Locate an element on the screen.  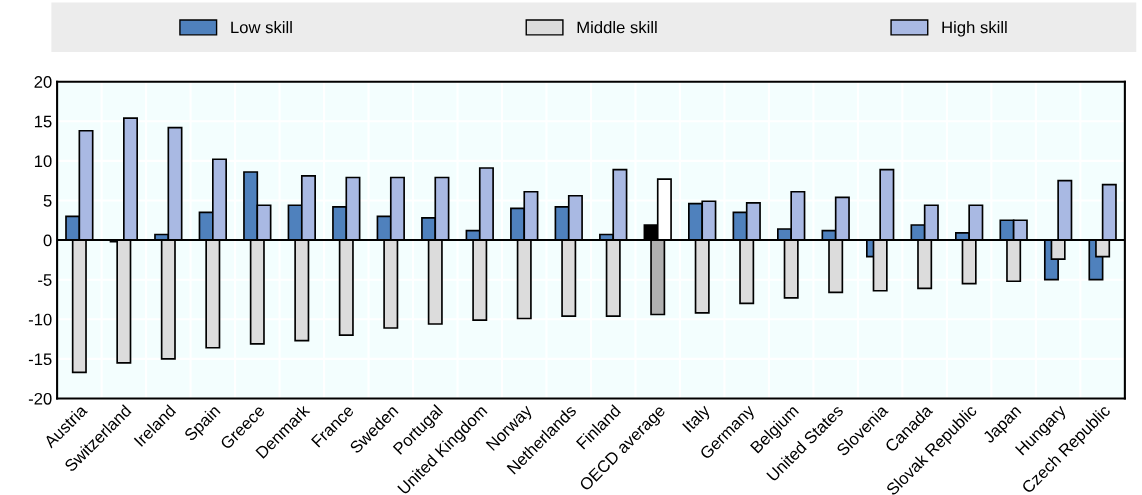
legend-label: High skill is located at coordinates (974, 29).